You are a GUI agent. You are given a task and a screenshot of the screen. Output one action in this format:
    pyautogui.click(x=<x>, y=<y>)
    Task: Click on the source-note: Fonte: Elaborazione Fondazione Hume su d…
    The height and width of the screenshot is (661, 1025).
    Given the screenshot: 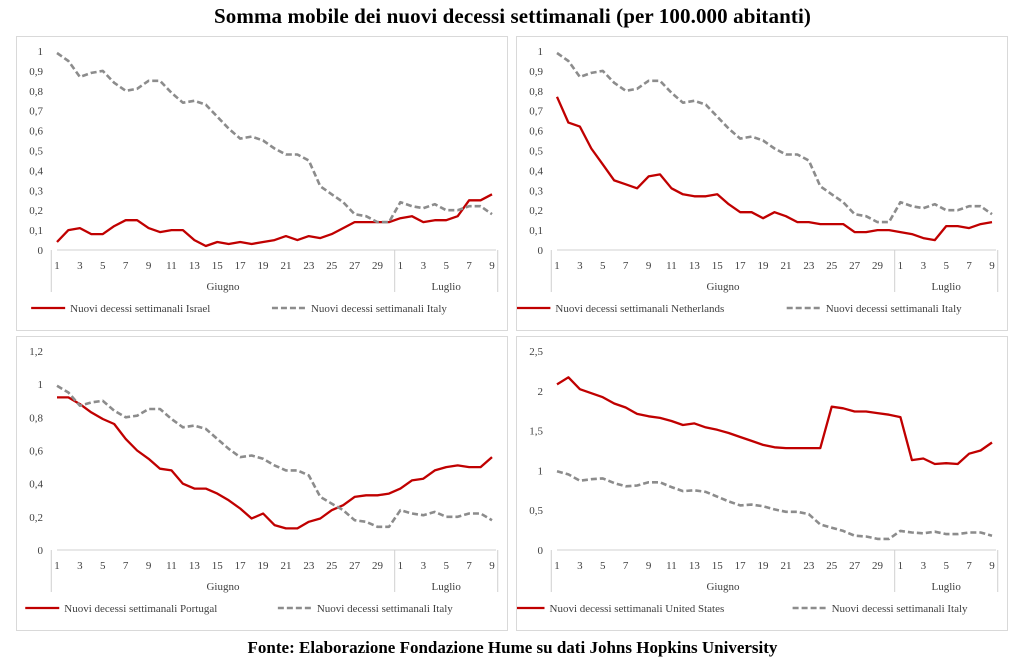 What is the action you would take?
    pyautogui.click(x=512, y=647)
    